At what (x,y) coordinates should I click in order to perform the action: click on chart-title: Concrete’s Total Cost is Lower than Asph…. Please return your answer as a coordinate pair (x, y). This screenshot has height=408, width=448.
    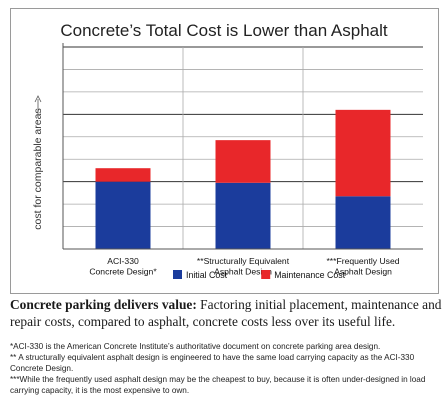
    Looking at the image, I should click on (224, 30).